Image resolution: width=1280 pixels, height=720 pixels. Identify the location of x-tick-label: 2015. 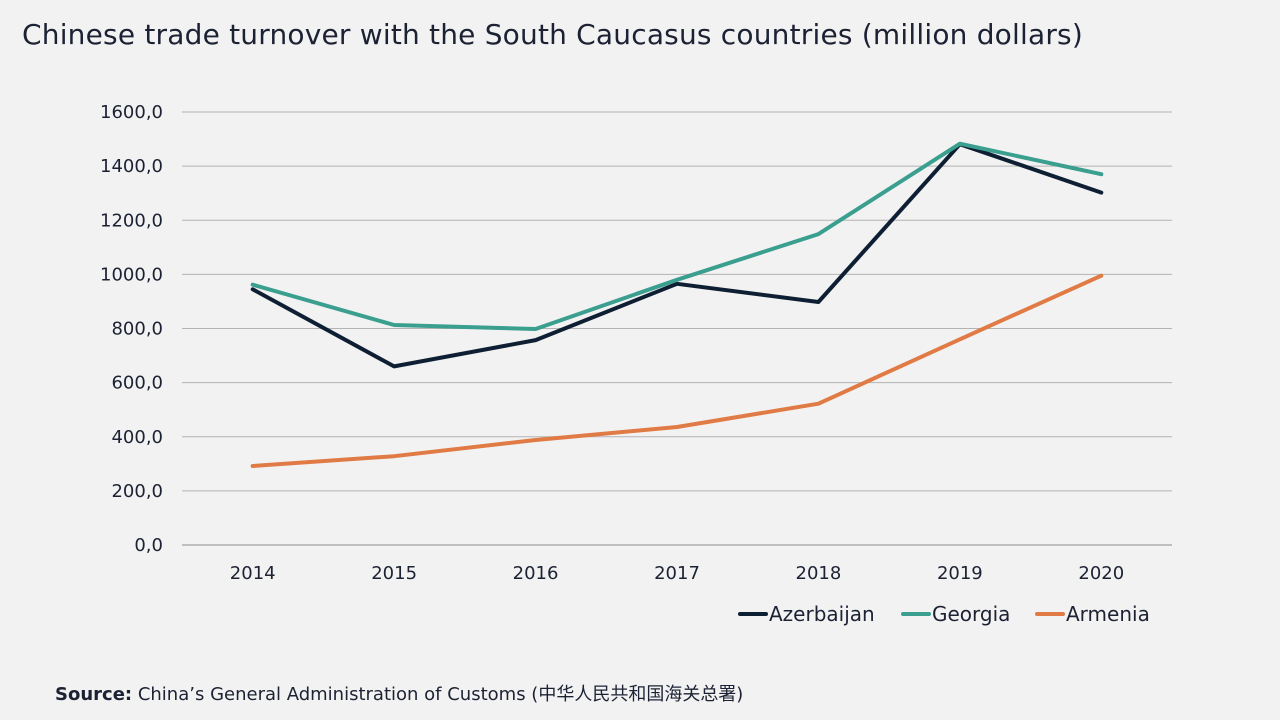
(394, 573).